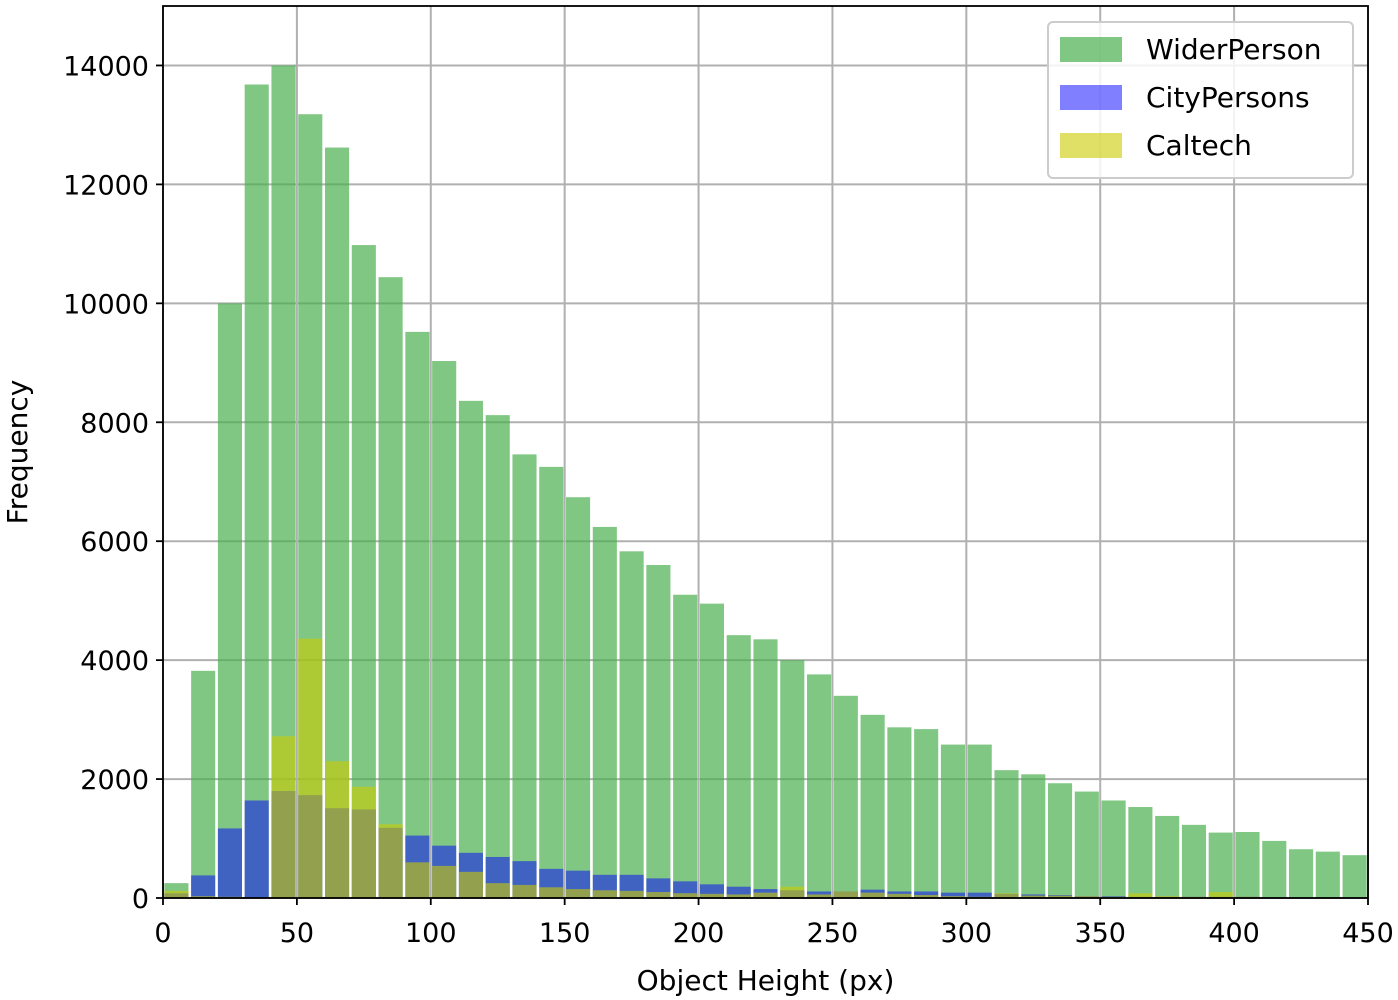  I want to click on y-tick-label-10000: 10000, so click(106, 304).